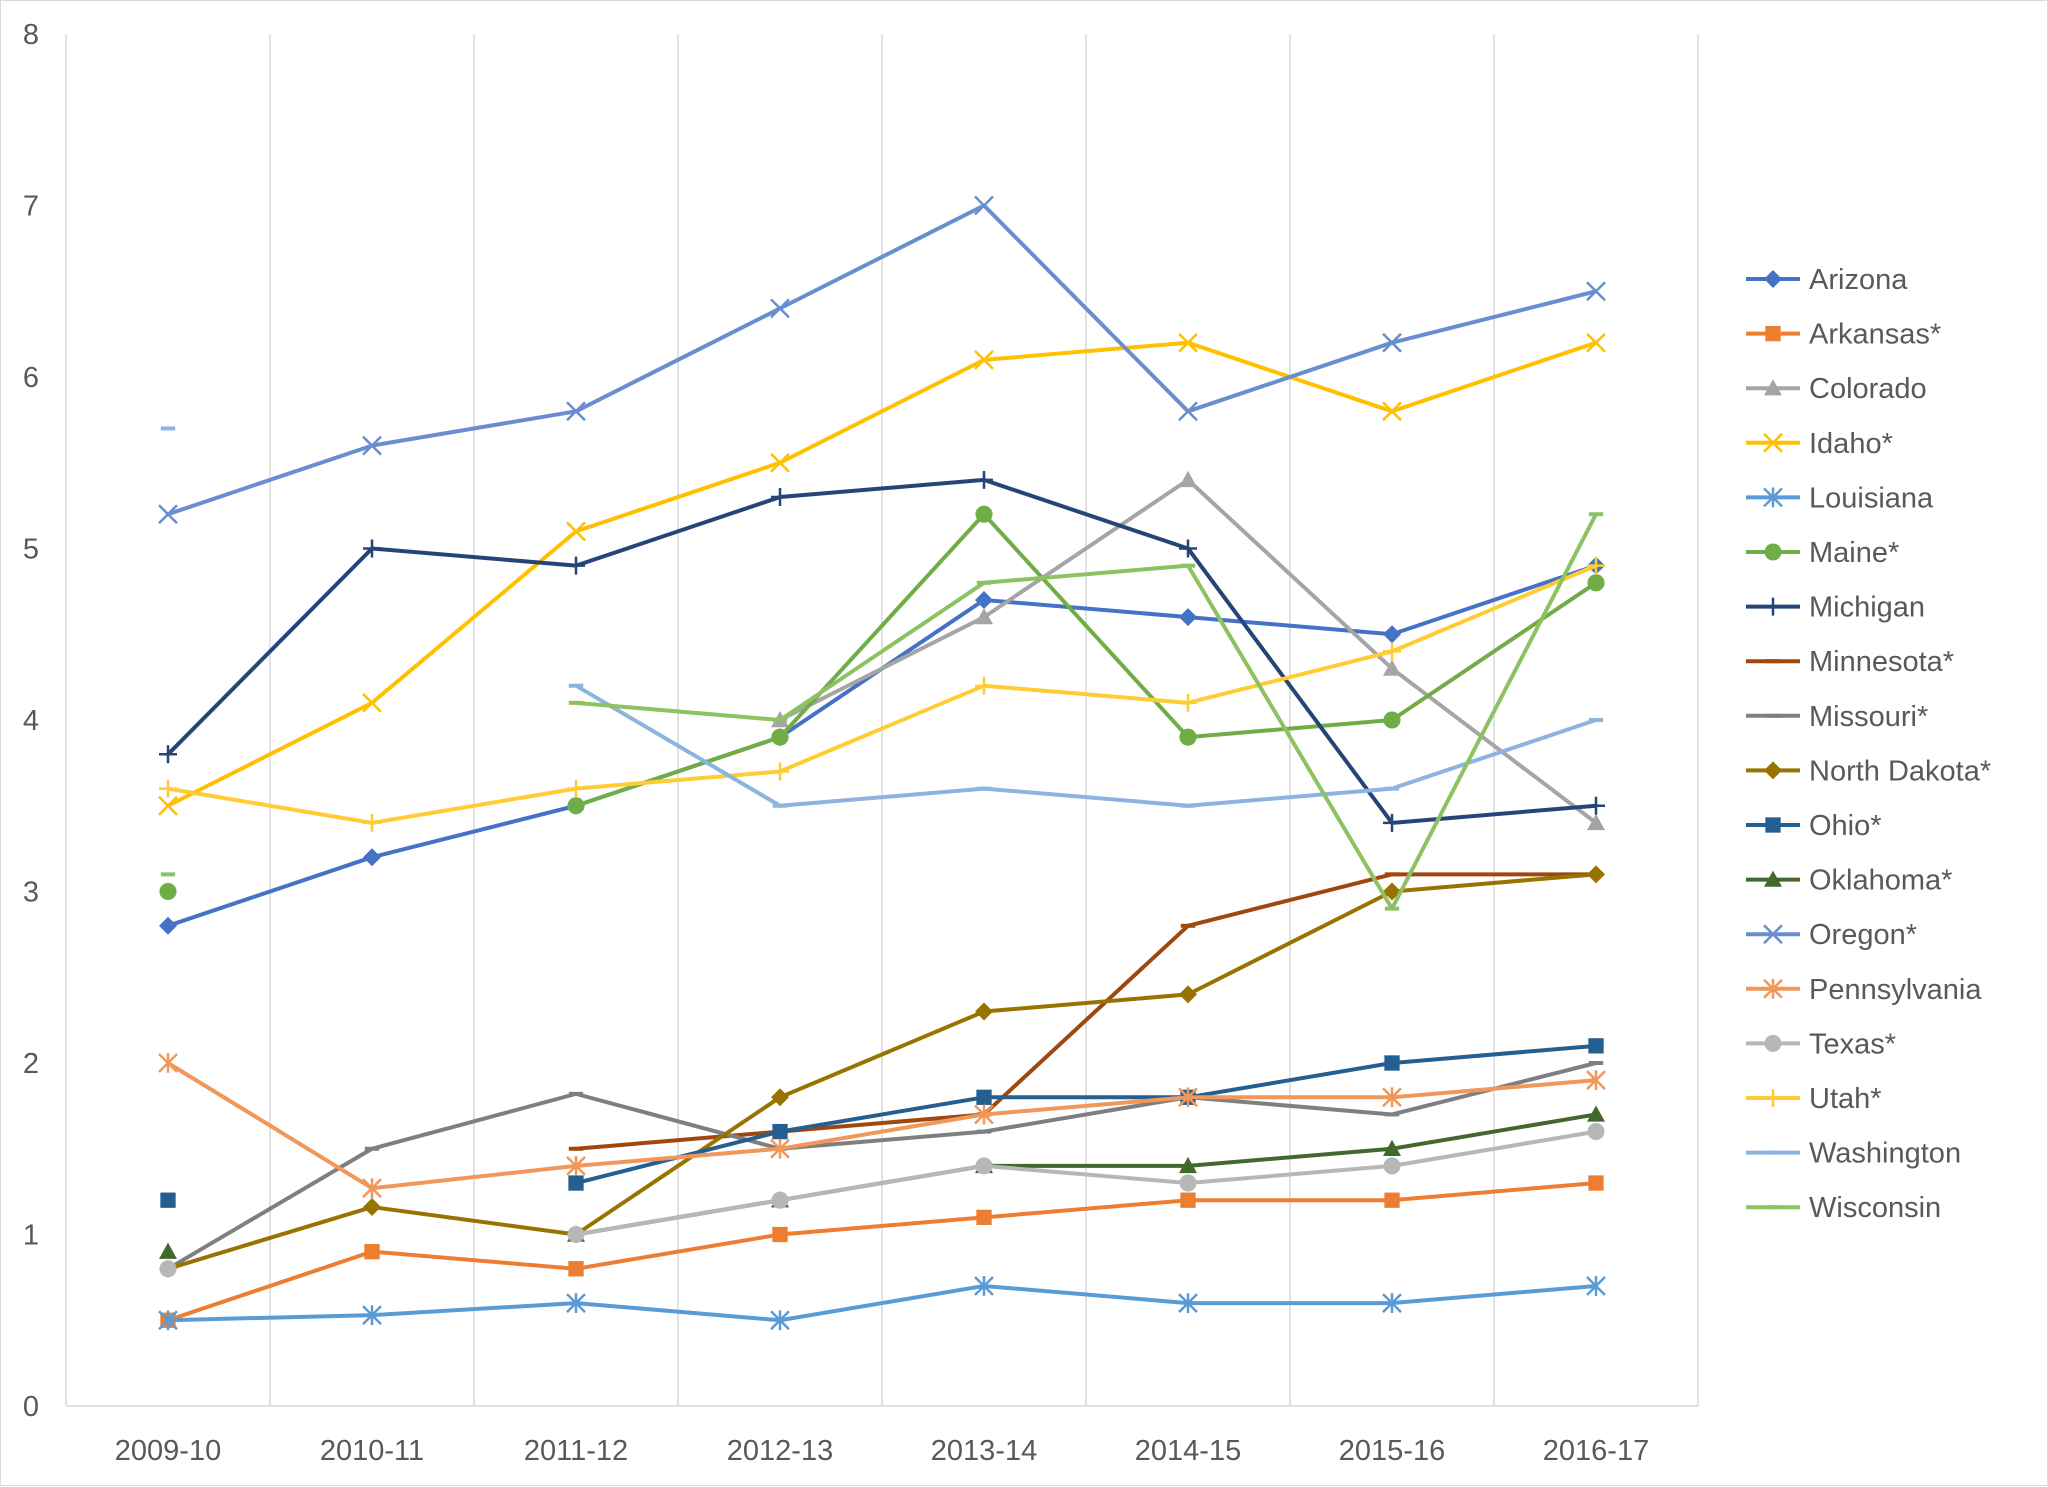 The image size is (2048, 1487). I want to click on legend-label: Missouri*, so click(1868, 717).